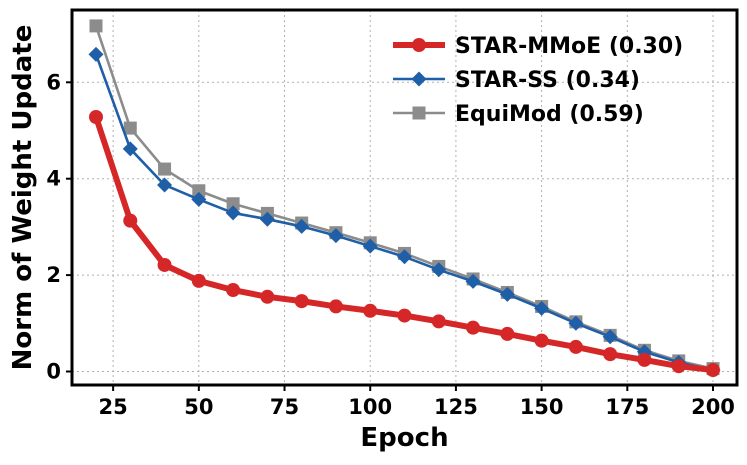 Image resolution: width=747 pixels, height=465 pixels. Describe the element at coordinates (53, 372) in the screenshot. I see `y-tick-label: 0` at that location.